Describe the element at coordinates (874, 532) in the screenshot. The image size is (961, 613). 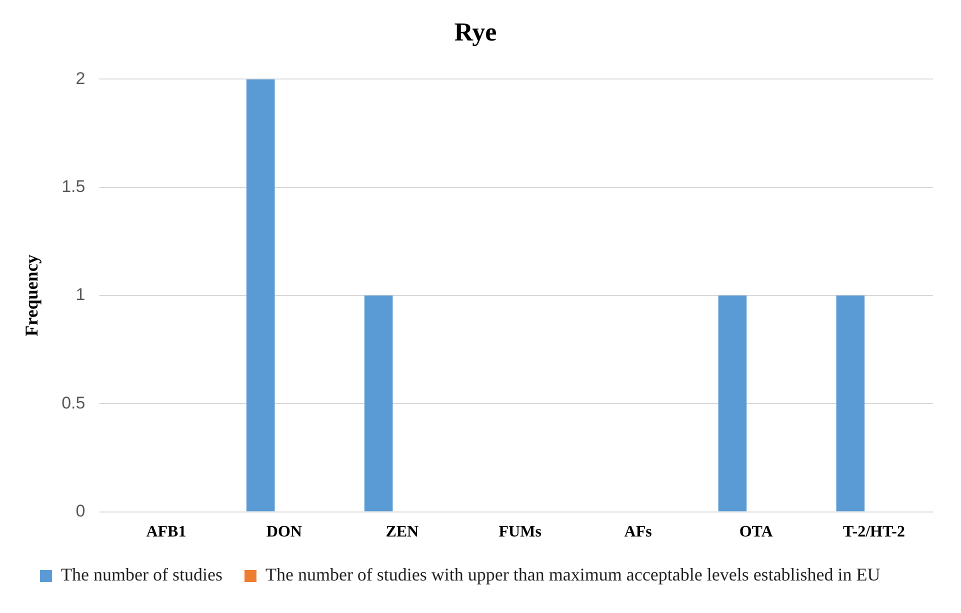
I see `x-tick-label: T-2/HT-2` at that location.